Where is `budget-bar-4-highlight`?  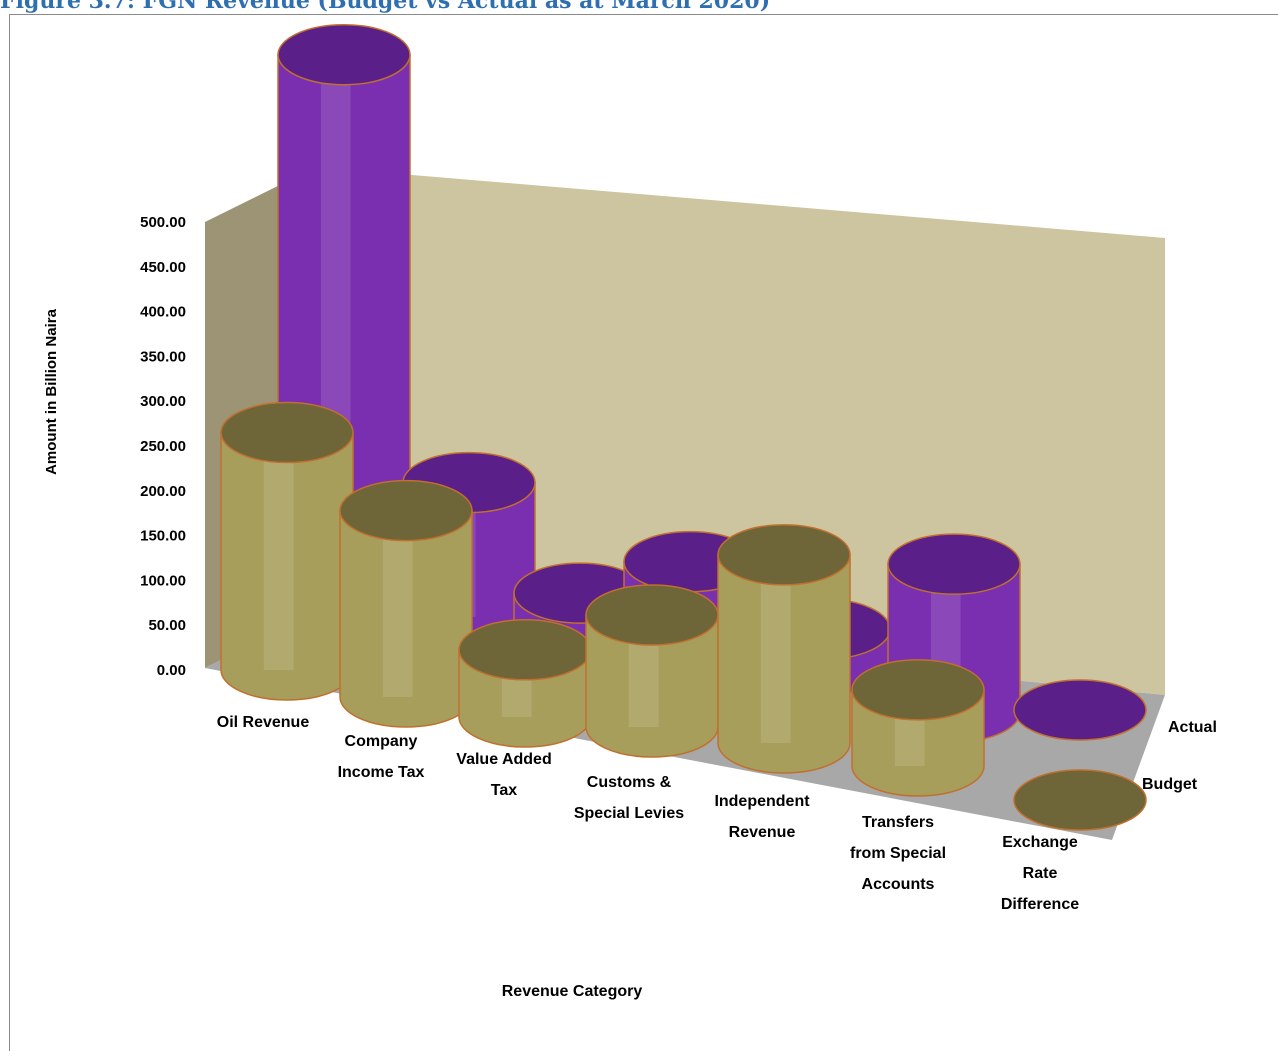
budget-bar-4-highlight is located at coordinates (775, 648).